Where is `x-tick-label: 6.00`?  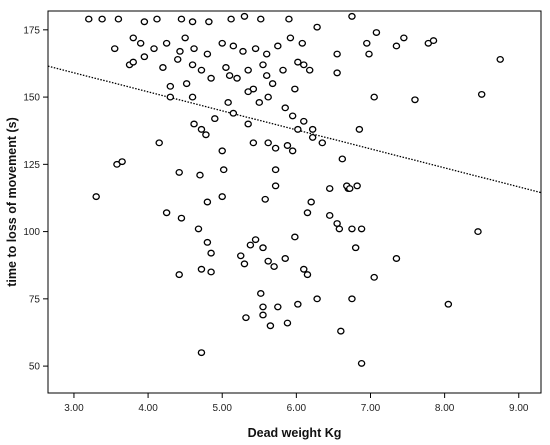
x-tick-label: 6.00 is located at coordinates (297, 408).